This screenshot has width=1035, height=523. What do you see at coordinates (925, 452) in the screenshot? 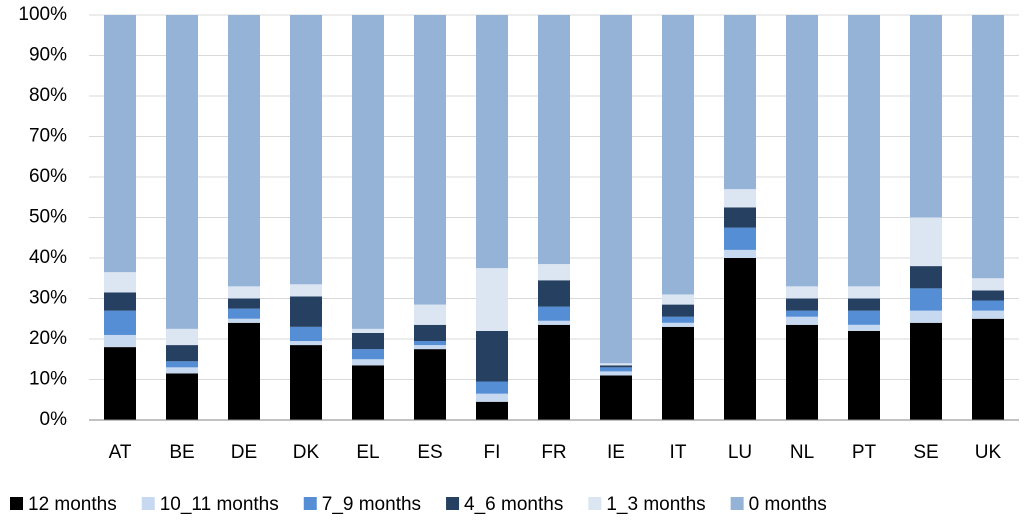
I see `x-tick-label: SE` at bounding box center [925, 452].